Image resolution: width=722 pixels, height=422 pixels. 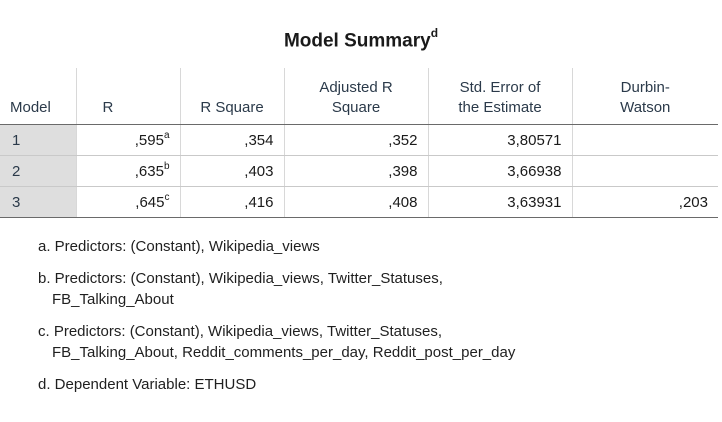 I want to click on cell-std-error: 3,80571, so click(x=499, y=140).